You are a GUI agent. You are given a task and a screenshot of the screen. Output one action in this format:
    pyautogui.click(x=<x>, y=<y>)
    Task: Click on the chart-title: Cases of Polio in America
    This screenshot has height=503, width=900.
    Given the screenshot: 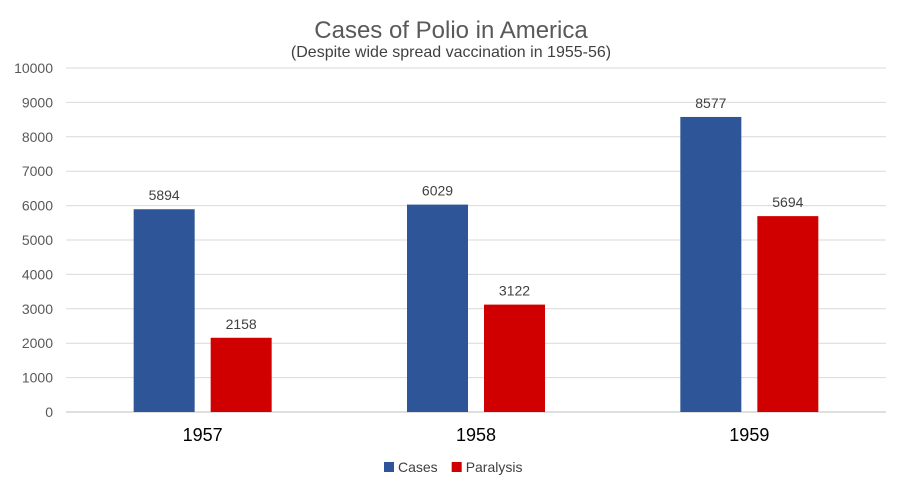 What is the action you would take?
    pyautogui.click(x=451, y=30)
    